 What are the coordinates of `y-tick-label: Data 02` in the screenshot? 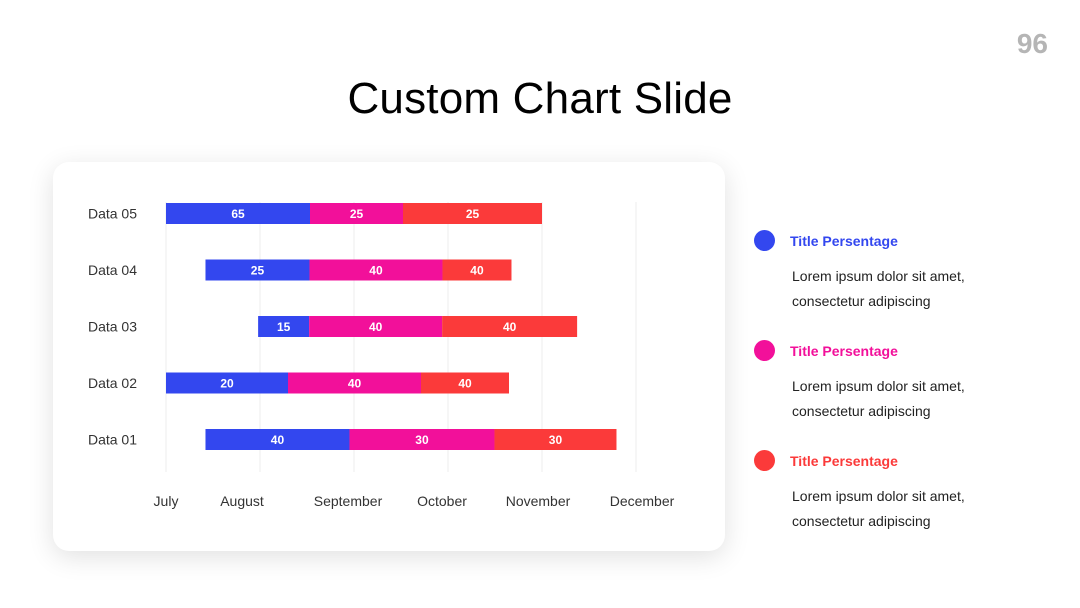 It's located at (112, 383).